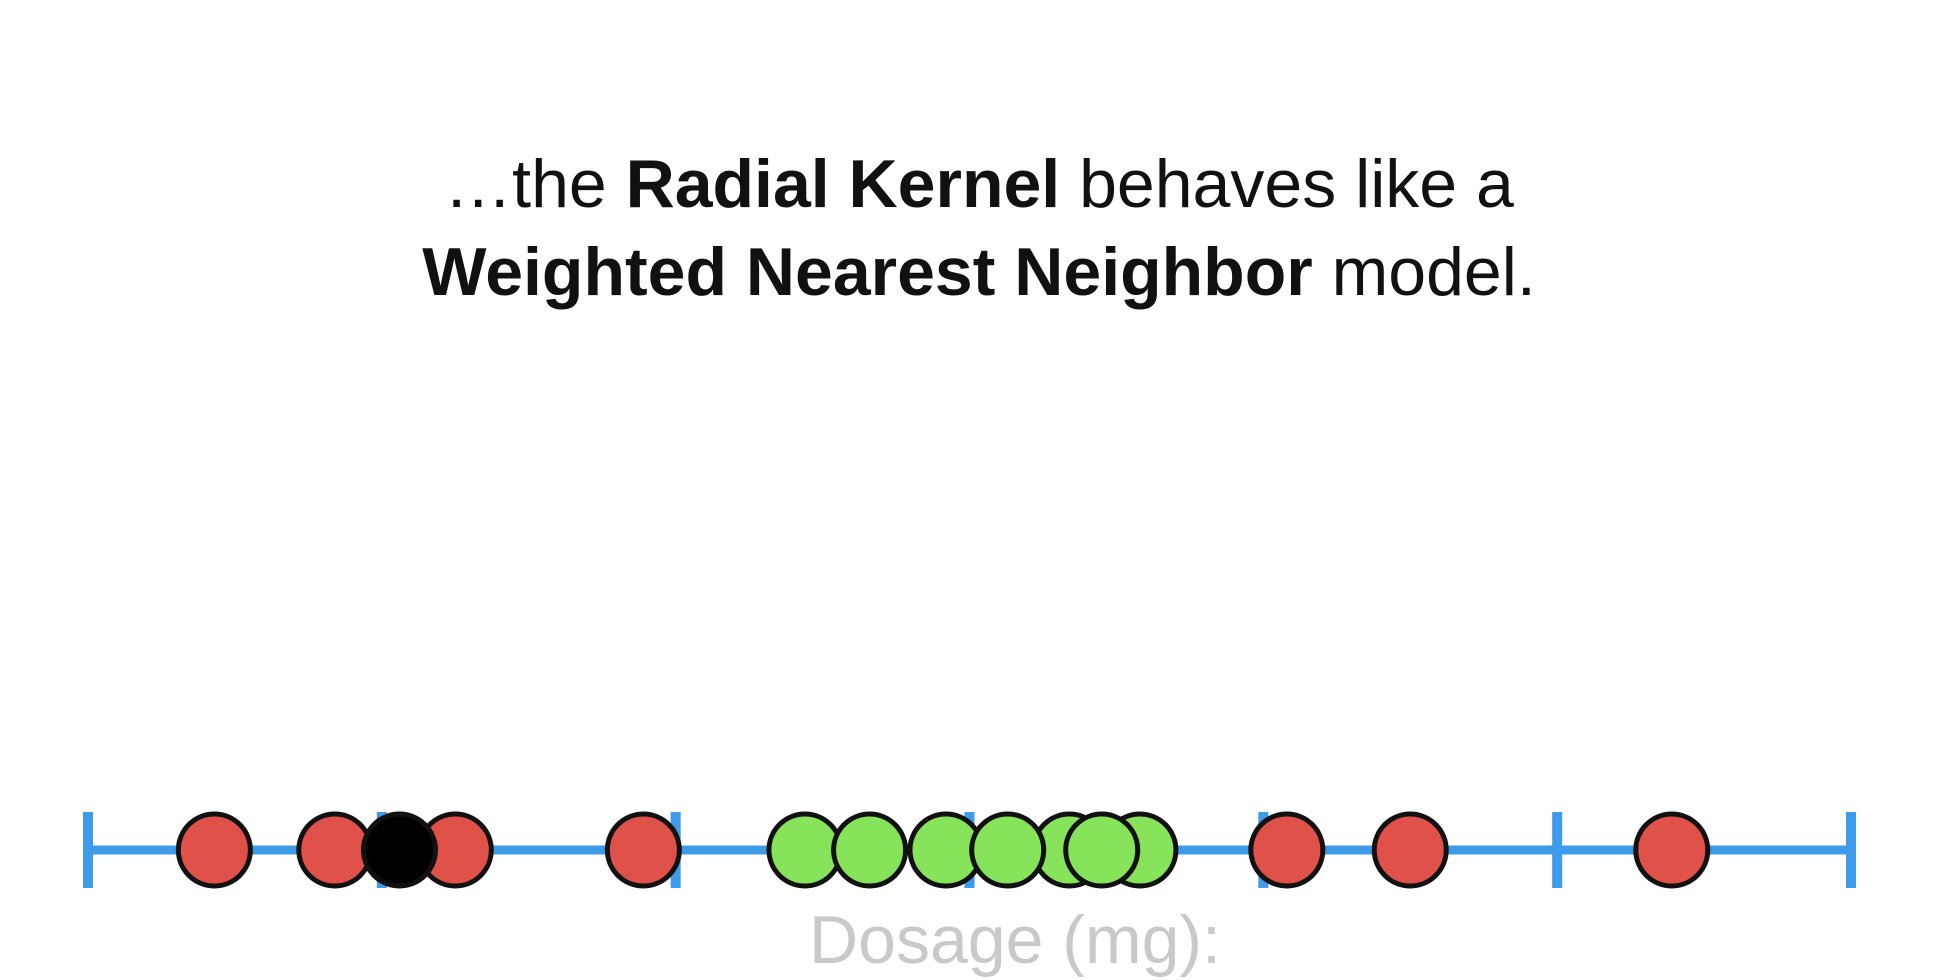 The image size is (1958, 980). I want to click on axis-label: Dosage (mg):, so click(1015, 940).